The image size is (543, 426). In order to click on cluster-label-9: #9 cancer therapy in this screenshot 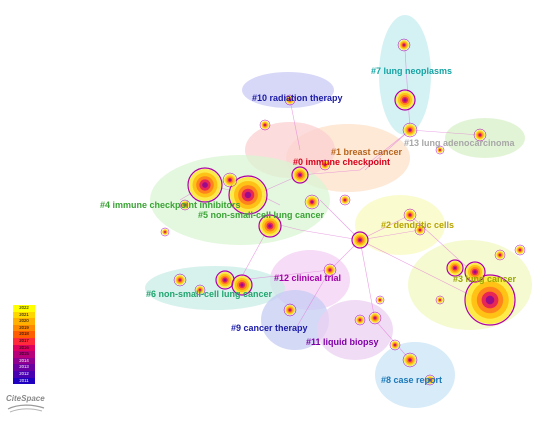, I will do `click(269, 328)`.